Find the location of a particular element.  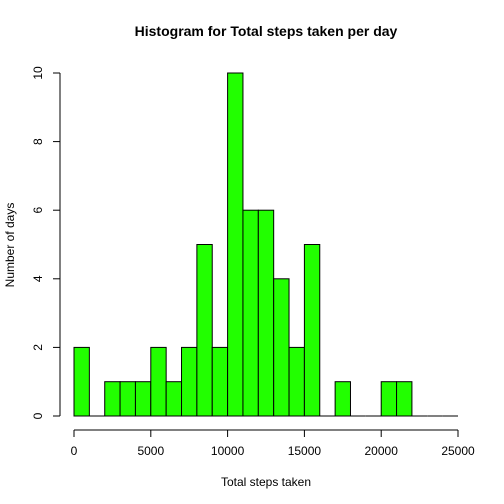

y-tick-label: 4 is located at coordinates (38, 278).